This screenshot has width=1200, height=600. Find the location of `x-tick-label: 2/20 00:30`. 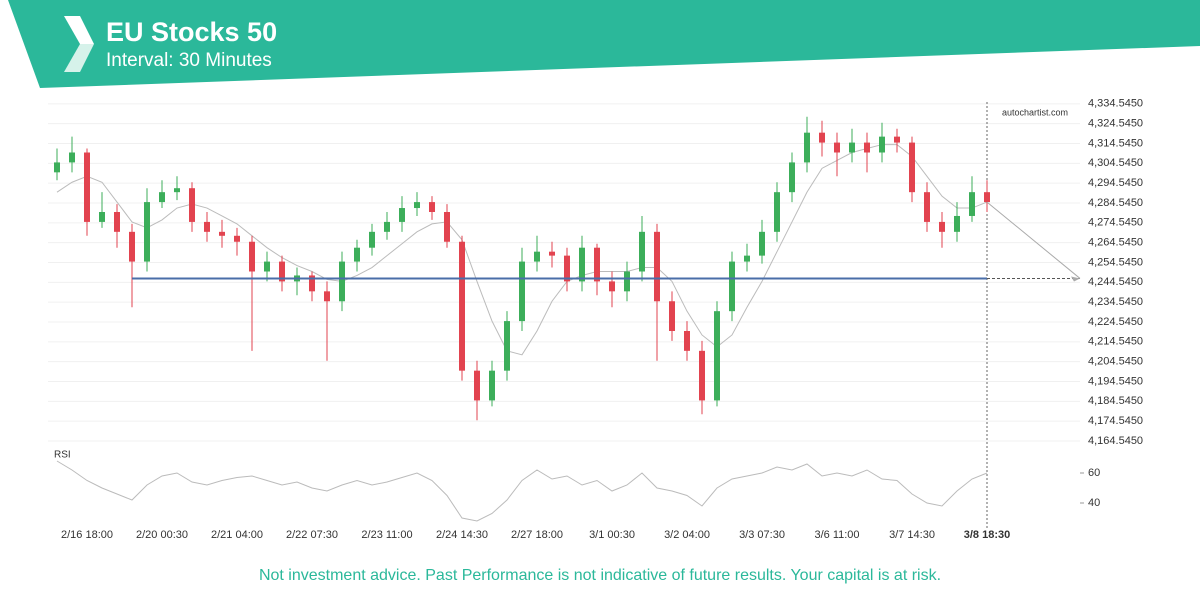

x-tick-label: 2/20 00:30 is located at coordinates (162, 535).